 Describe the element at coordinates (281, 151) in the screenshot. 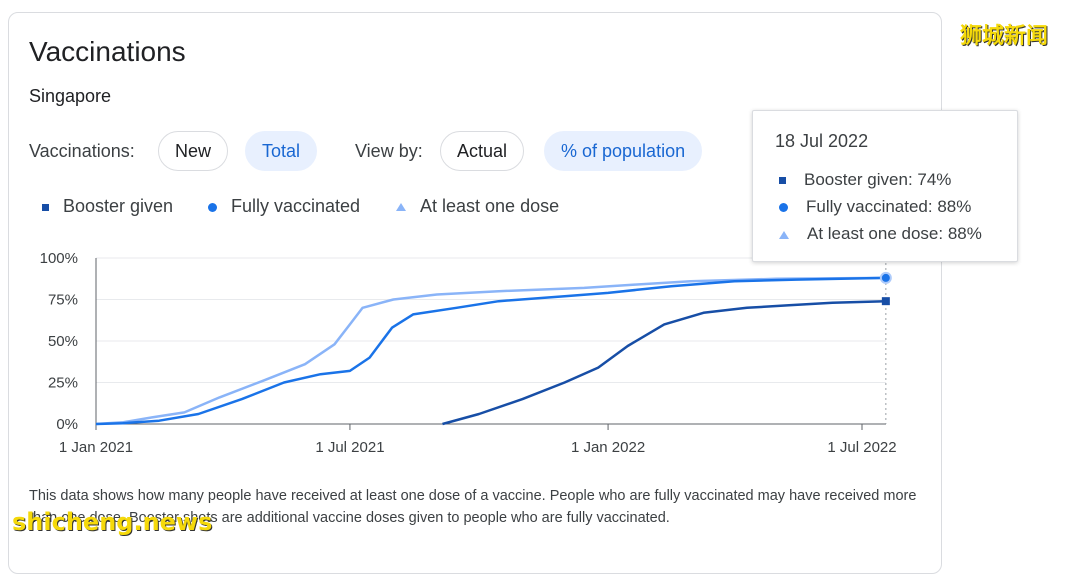

I see `total-toggle-button: Total` at that location.